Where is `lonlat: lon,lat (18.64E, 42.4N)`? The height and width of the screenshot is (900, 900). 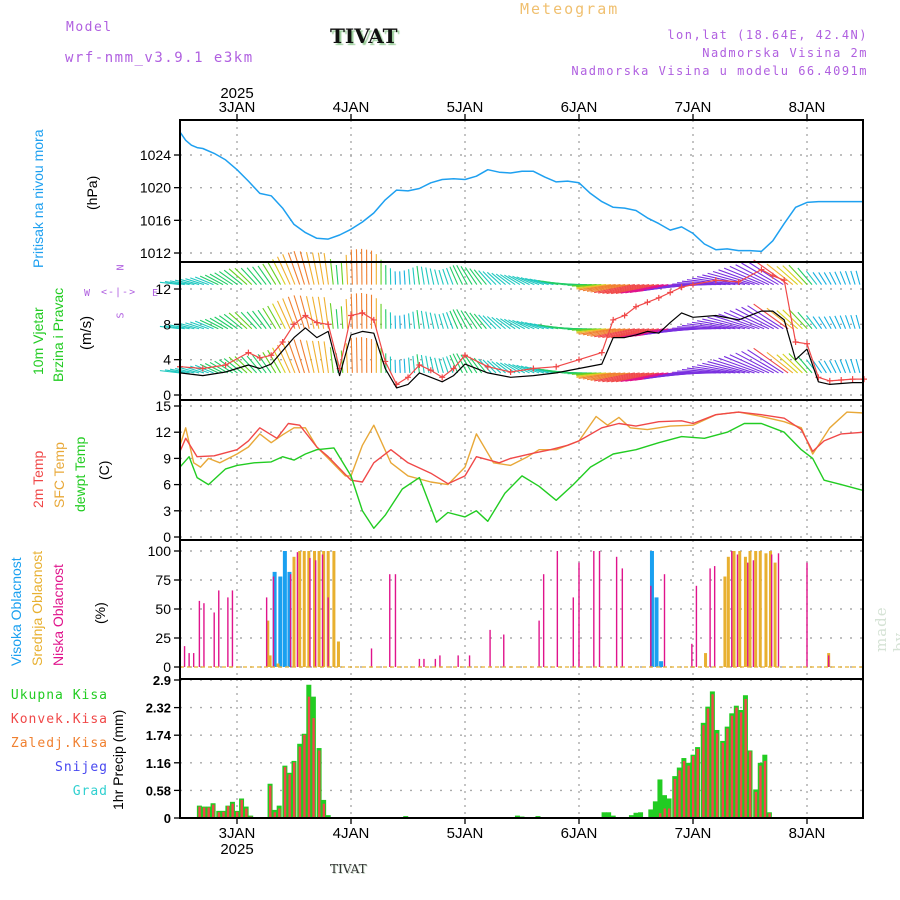 lonlat: lon,lat (18.64E, 42.4N) is located at coordinates (767, 35).